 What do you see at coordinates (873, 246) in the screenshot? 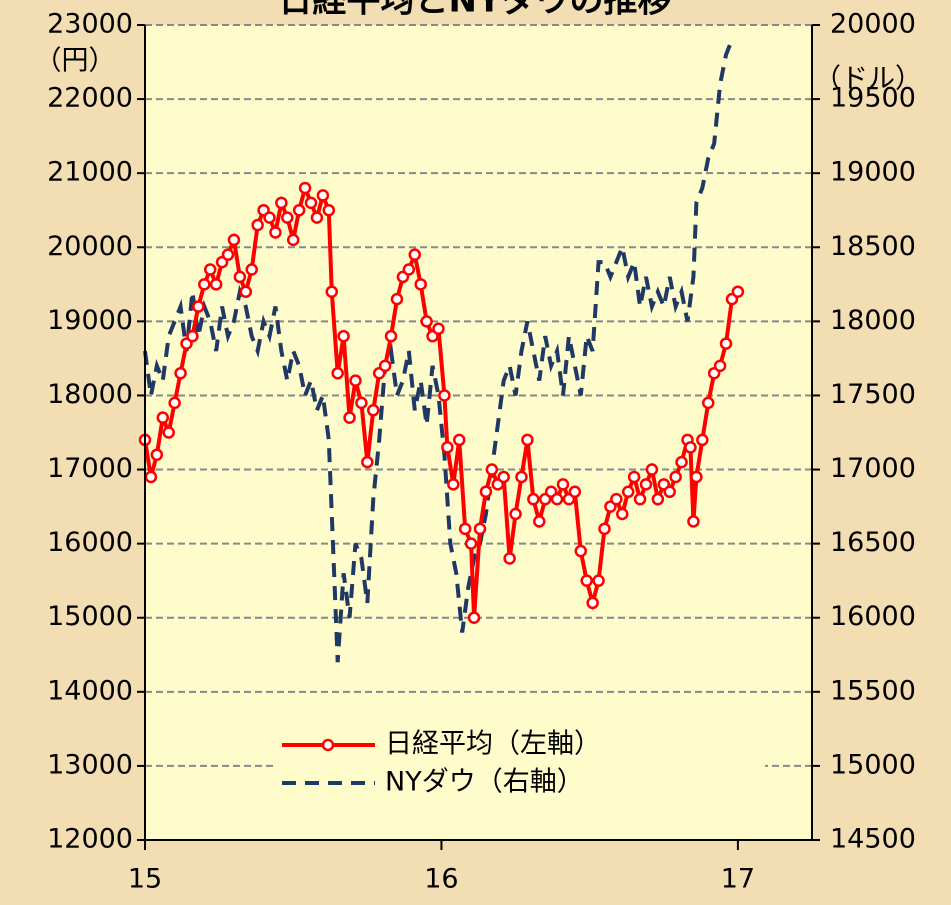
I see `y2-tick-label: 18500` at bounding box center [873, 246].